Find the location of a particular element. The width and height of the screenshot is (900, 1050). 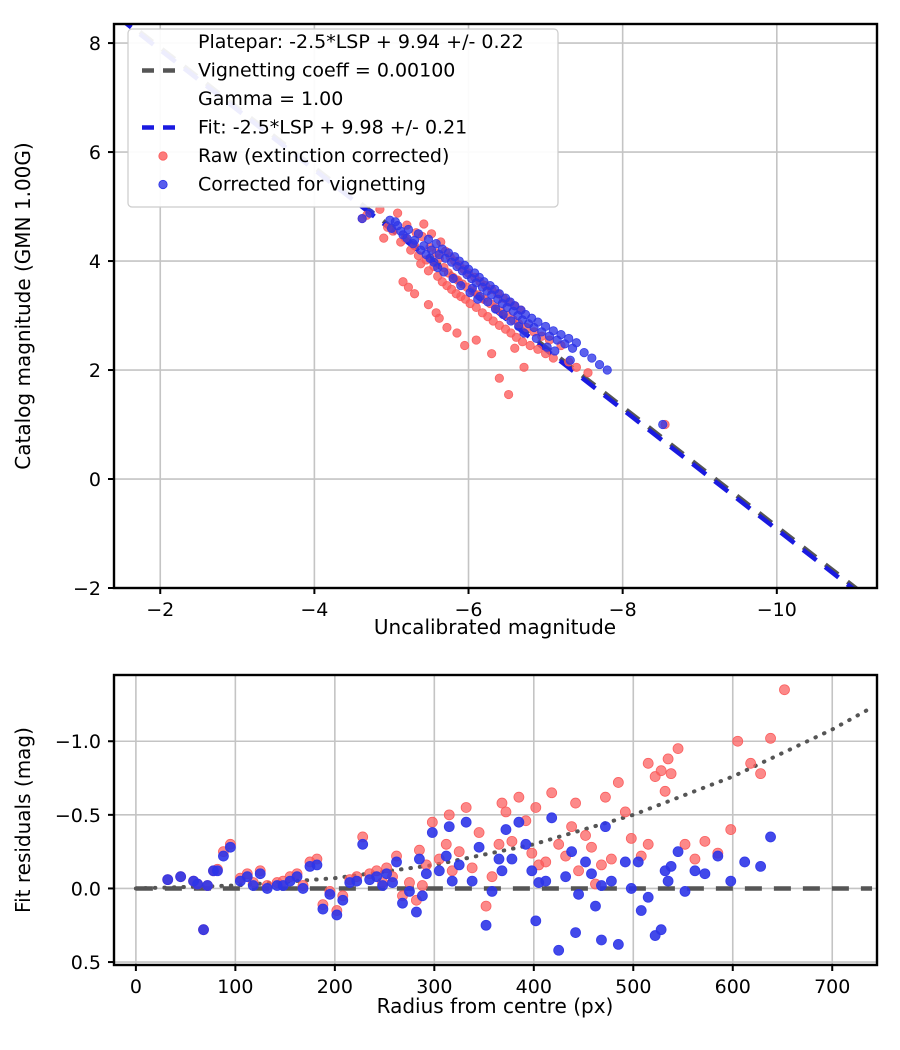

legend-dot-red-icon is located at coordinates (163, 156).